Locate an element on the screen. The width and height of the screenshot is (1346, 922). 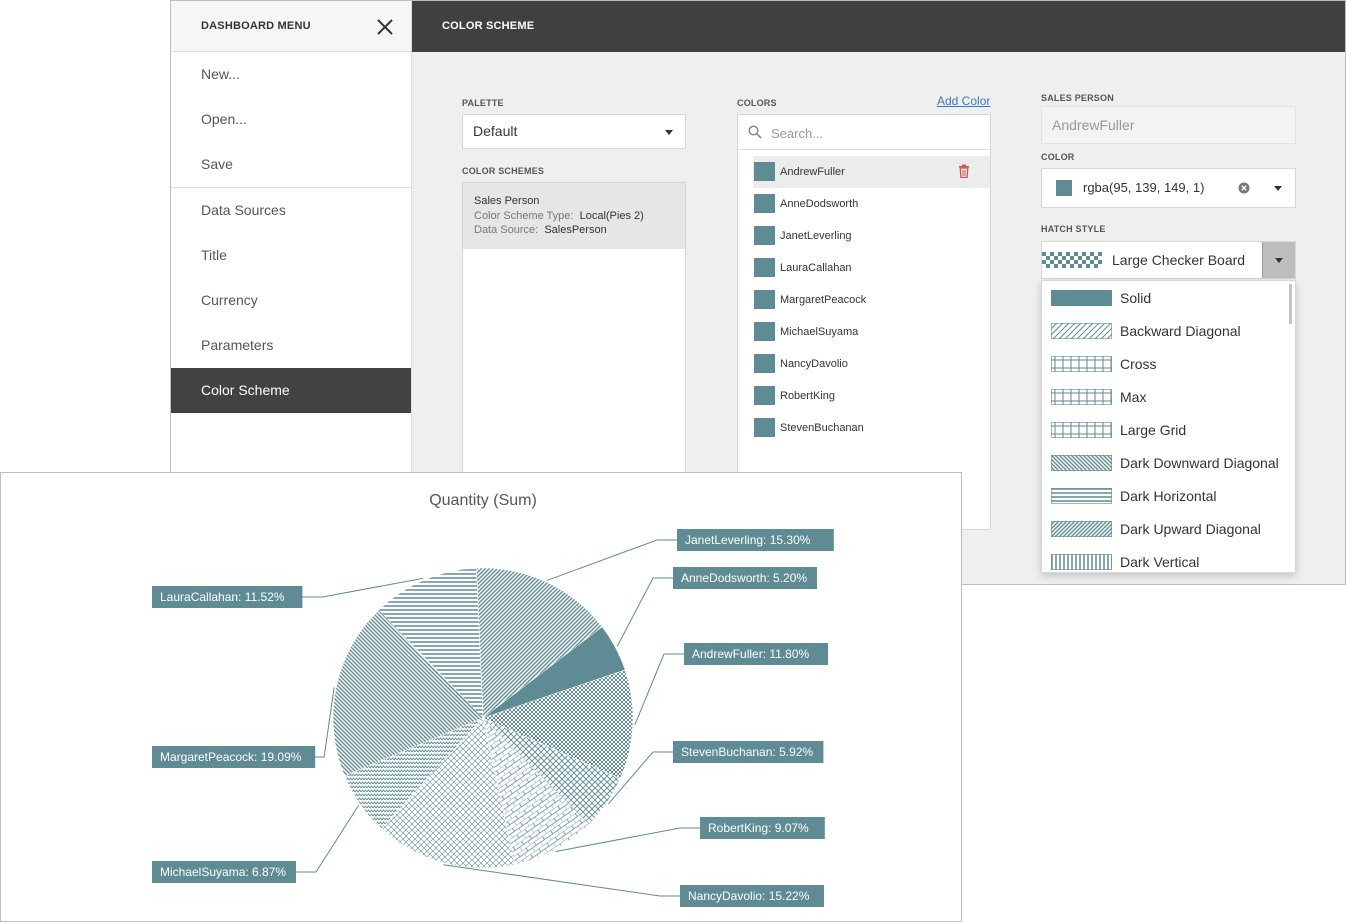
search-icon is located at coordinates (755, 132).